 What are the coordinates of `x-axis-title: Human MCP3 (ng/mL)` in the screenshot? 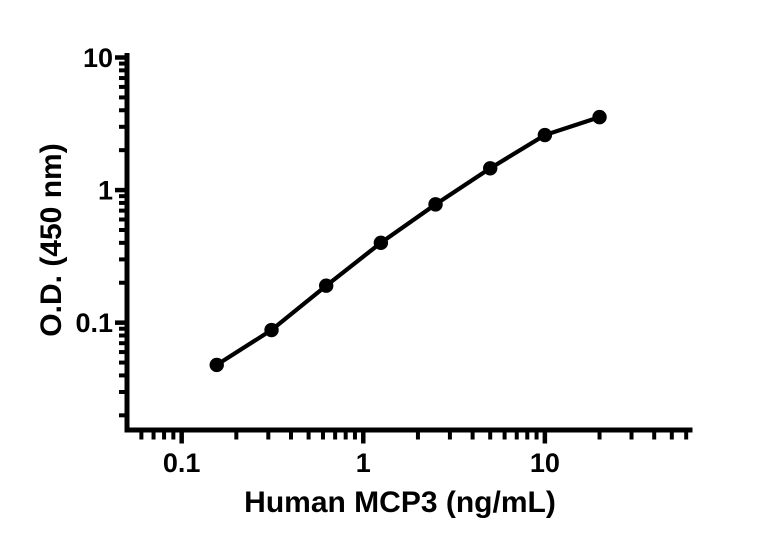 It's located at (400, 502).